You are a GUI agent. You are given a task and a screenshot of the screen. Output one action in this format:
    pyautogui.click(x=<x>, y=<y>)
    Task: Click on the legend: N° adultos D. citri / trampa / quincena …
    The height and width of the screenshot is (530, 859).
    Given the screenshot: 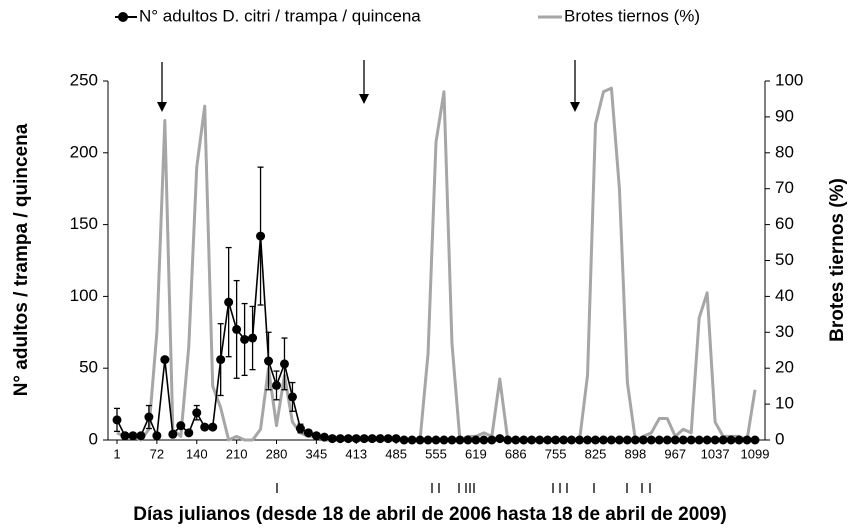 What is the action you would take?
    pyautogui.click(x=407, y=15)
    